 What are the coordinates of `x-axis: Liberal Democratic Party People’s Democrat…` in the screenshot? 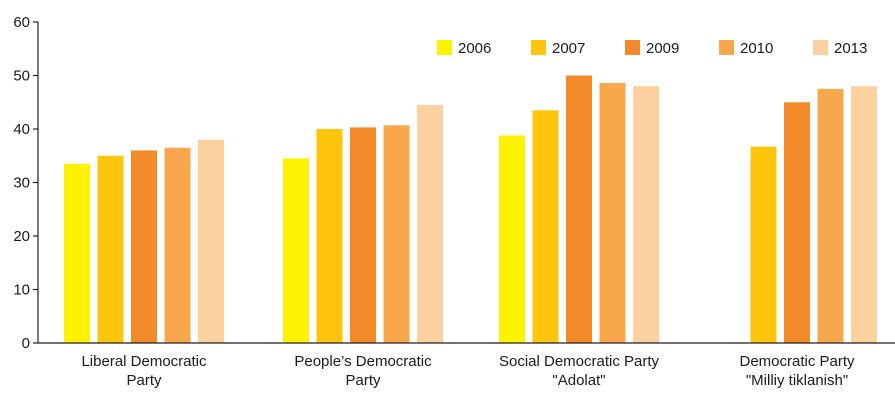 It's located at (466, 365).